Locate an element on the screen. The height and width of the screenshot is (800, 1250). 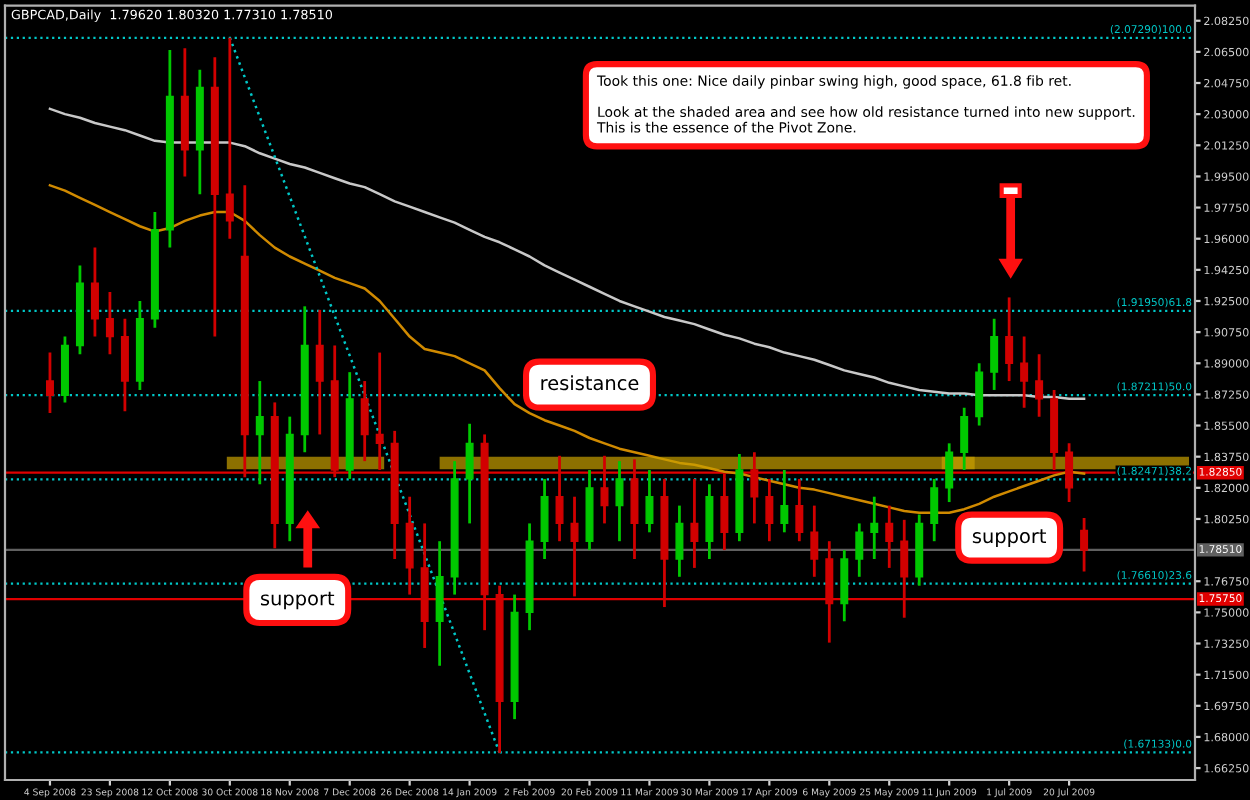
annotation: resistance is located at coordinates (590, 383).